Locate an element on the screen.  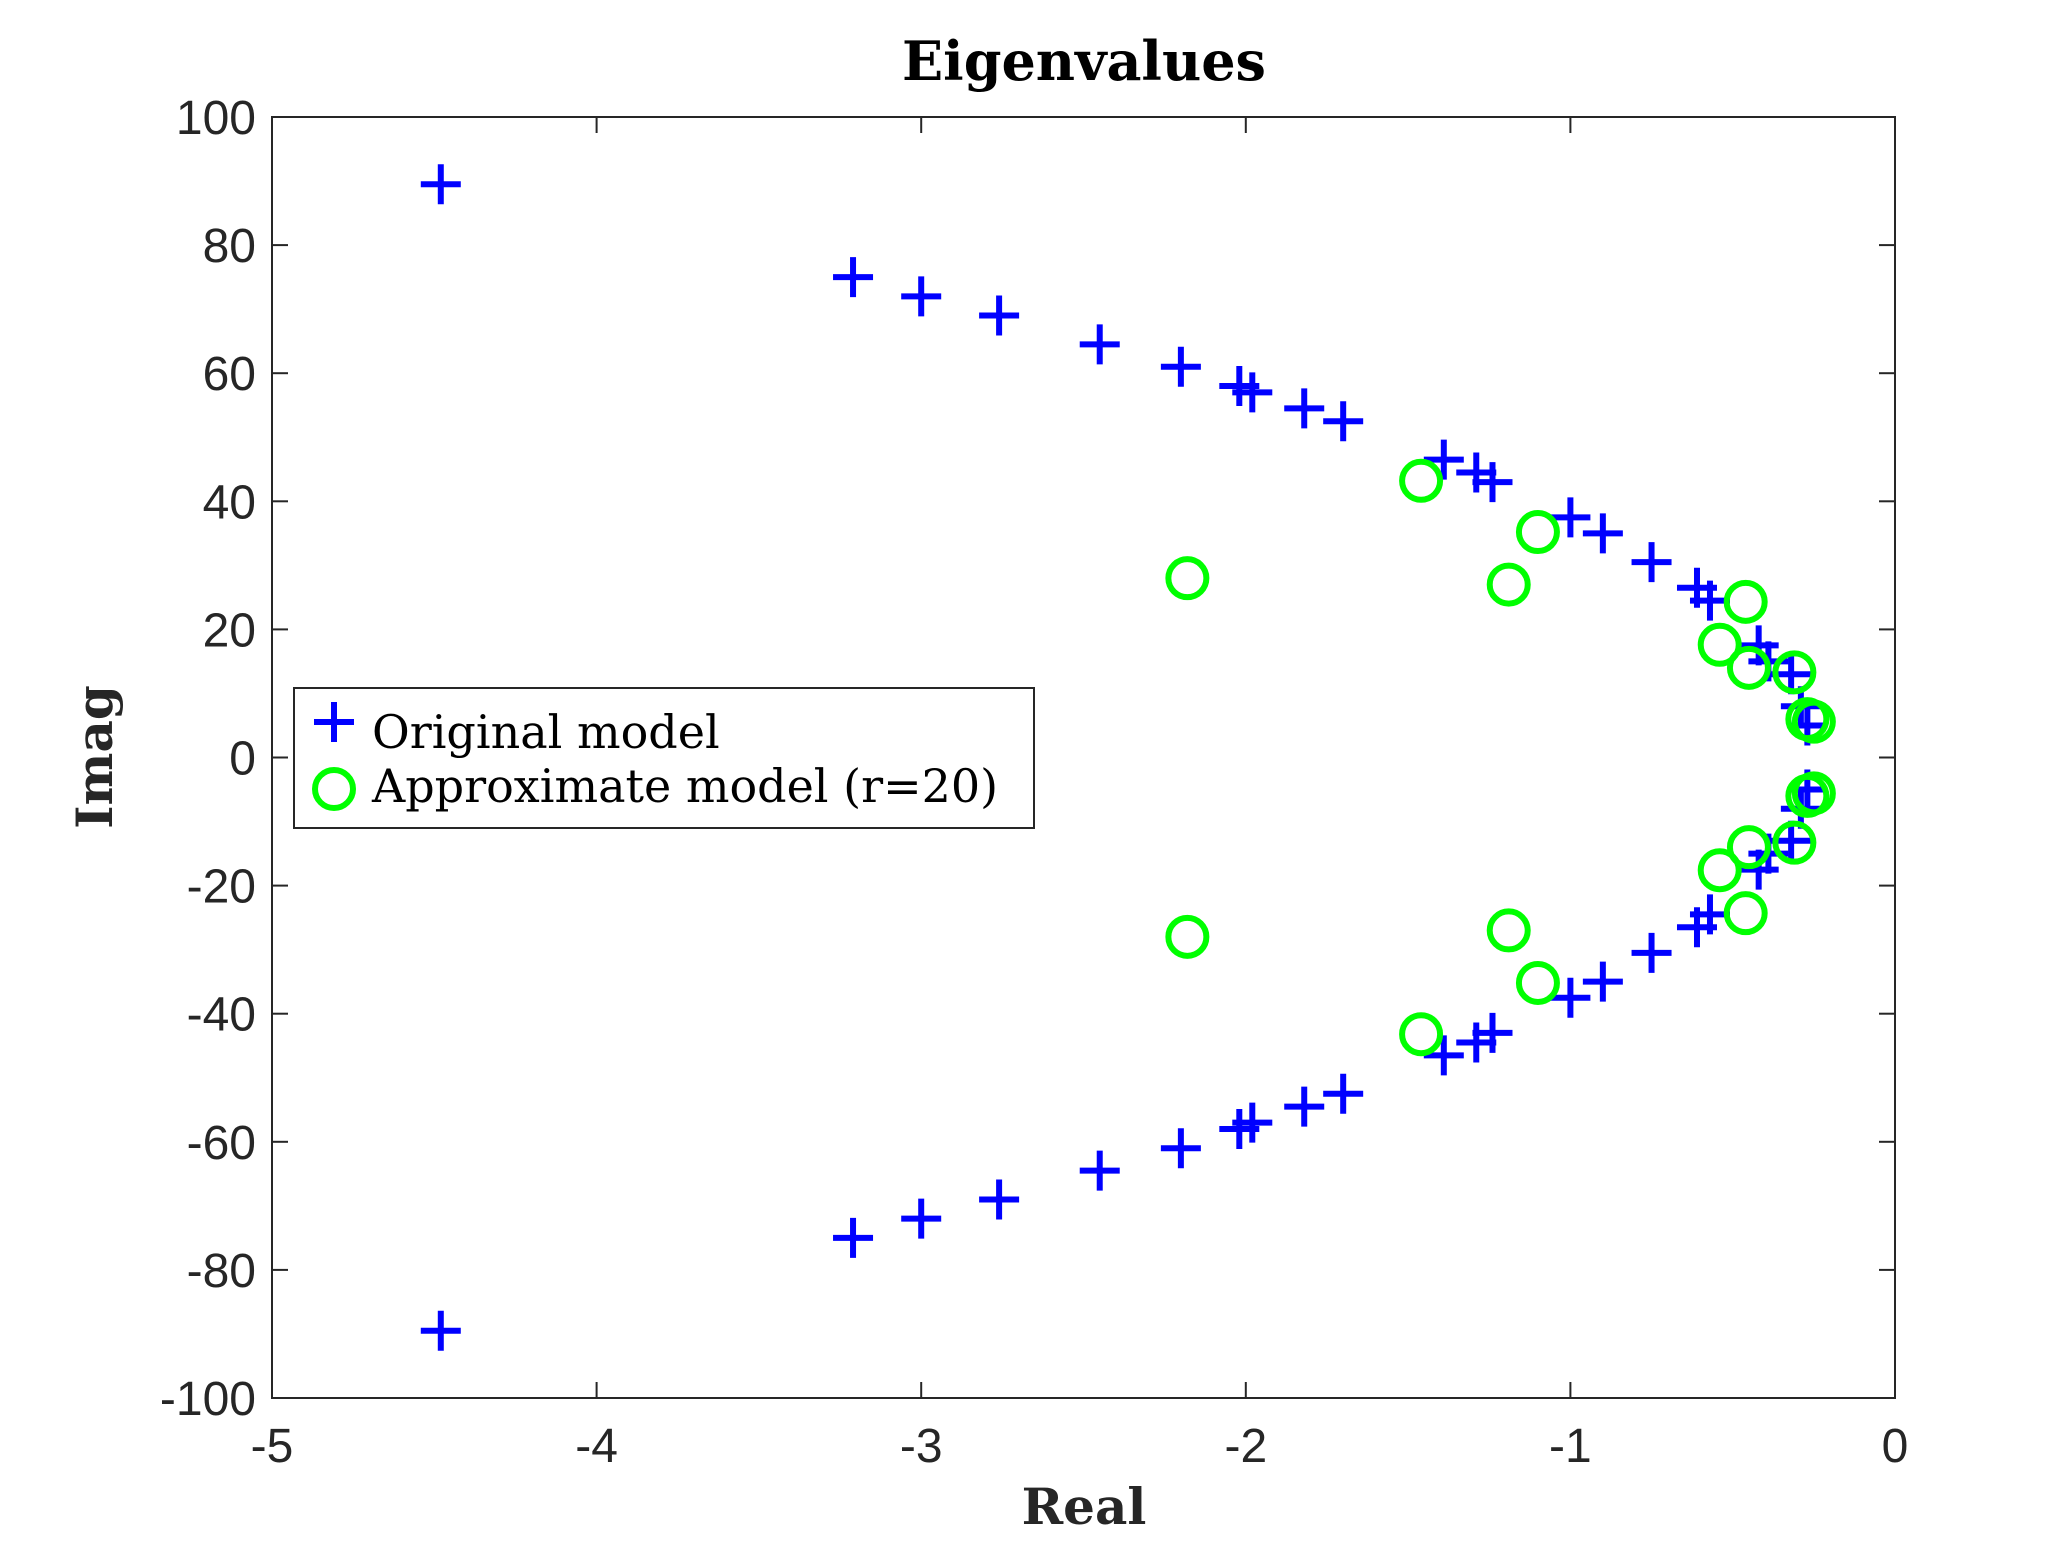
chart-title: Eigenvalues is located at coordinates (1084, 61).